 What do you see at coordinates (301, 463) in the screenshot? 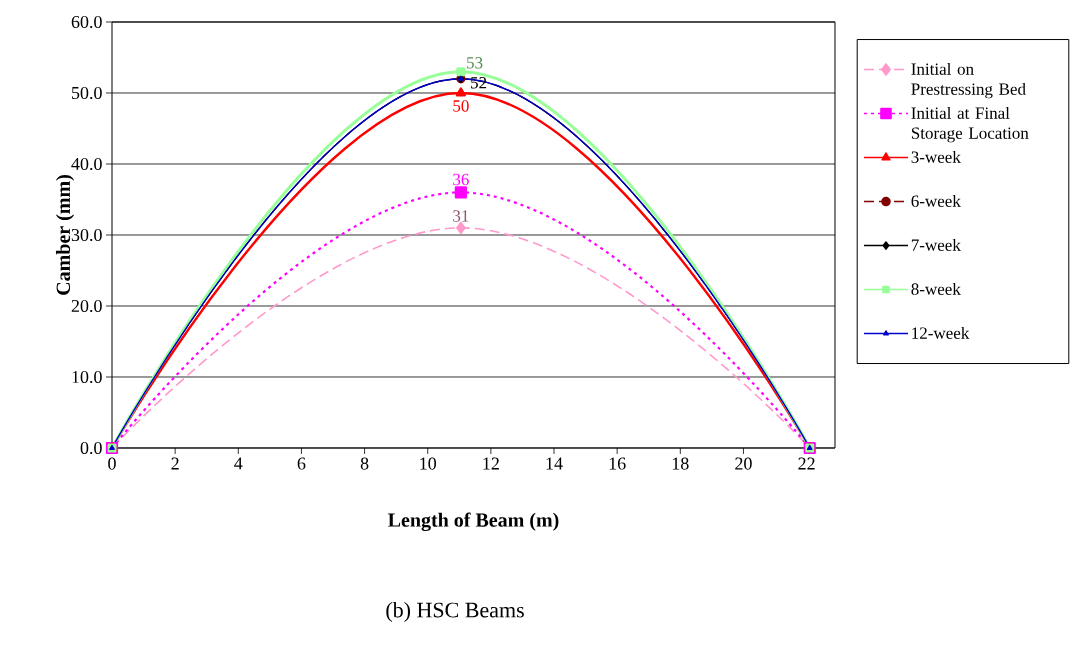
I see `x-tick-label: 6` at bounding box center [301, 463].